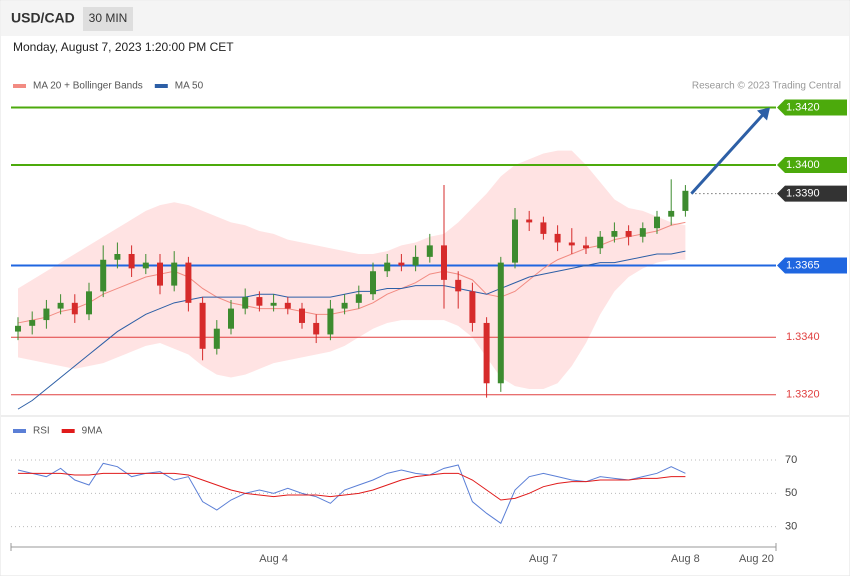 The width and height of the screenshot is (850, 576). I want to click on x-tick-label: Aug 8, so click(685, 559).